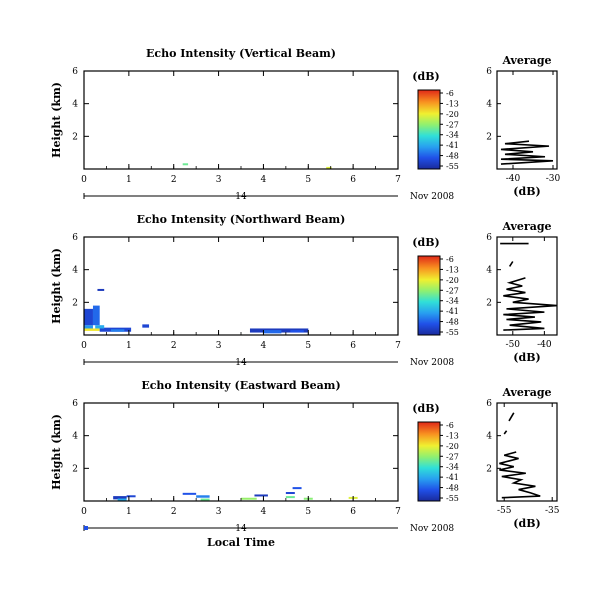  What do you see at coordinates (489, 404) in the screenshot?
I see `average-y-tick-label: 6` at bounding box center [489, 404].